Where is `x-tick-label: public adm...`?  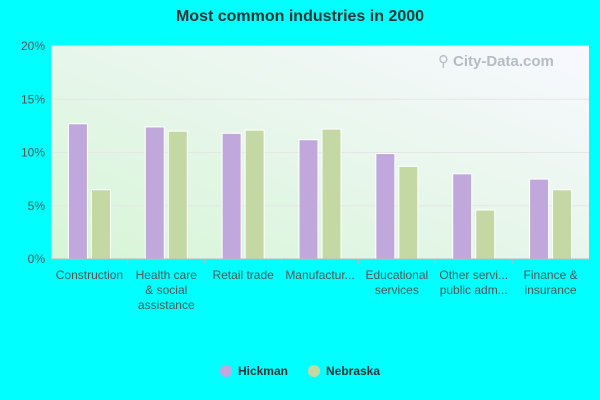 x-tick-label: public adm... is located at coordinates (474, 290).